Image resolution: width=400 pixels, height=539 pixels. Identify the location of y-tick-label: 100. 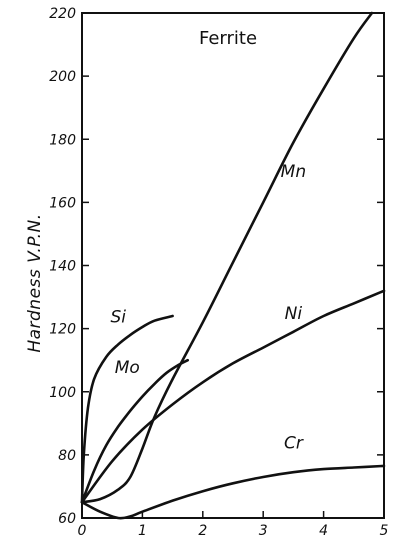
(62, 393).